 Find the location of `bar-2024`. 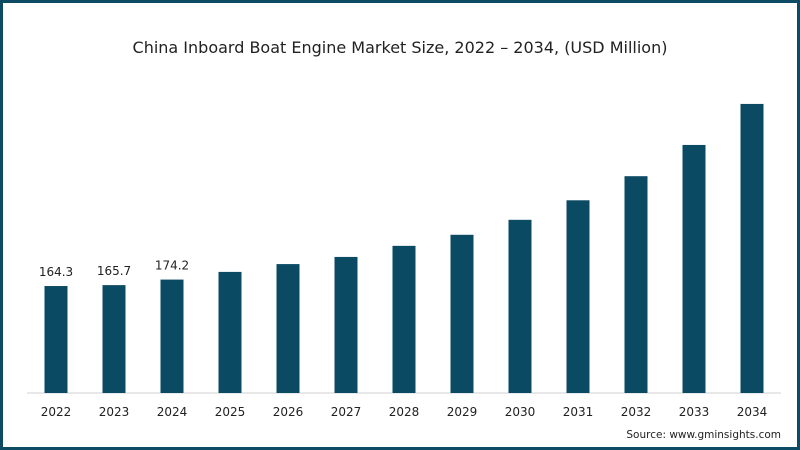

bar-2024 is located at coordinates (172, 336).